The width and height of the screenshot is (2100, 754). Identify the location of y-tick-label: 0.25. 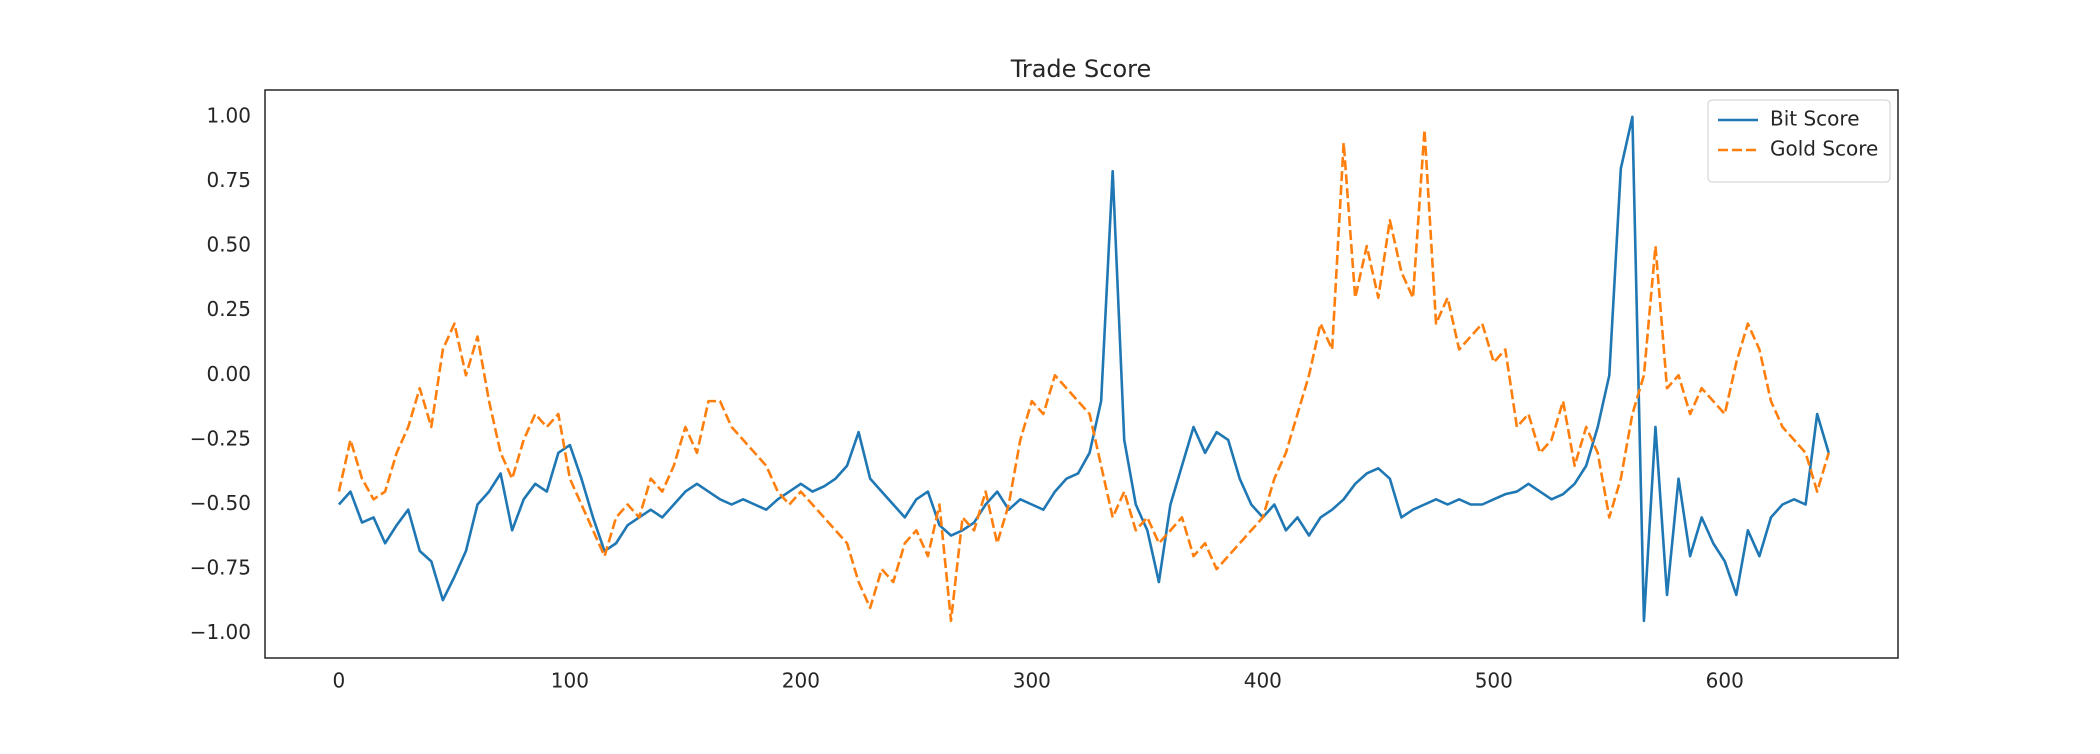
(228, 309).